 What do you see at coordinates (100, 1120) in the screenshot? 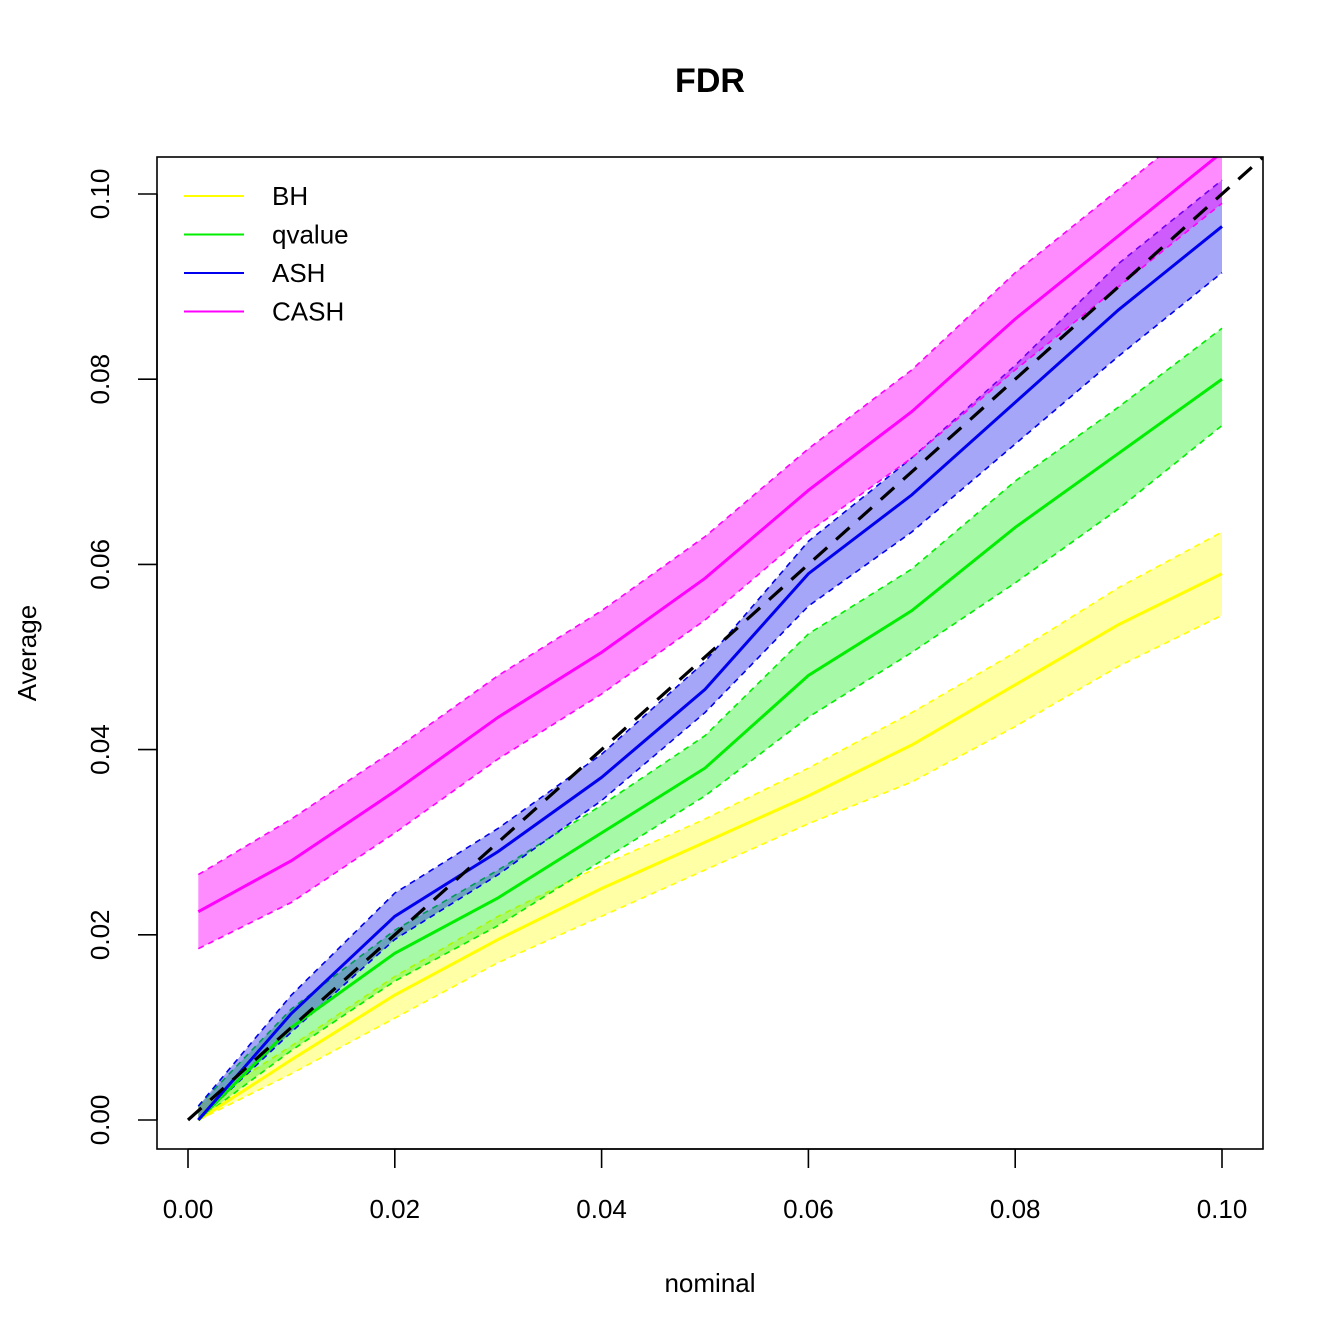
I see `y-tick-label: 0.00` at bounding box center [100, 1120].